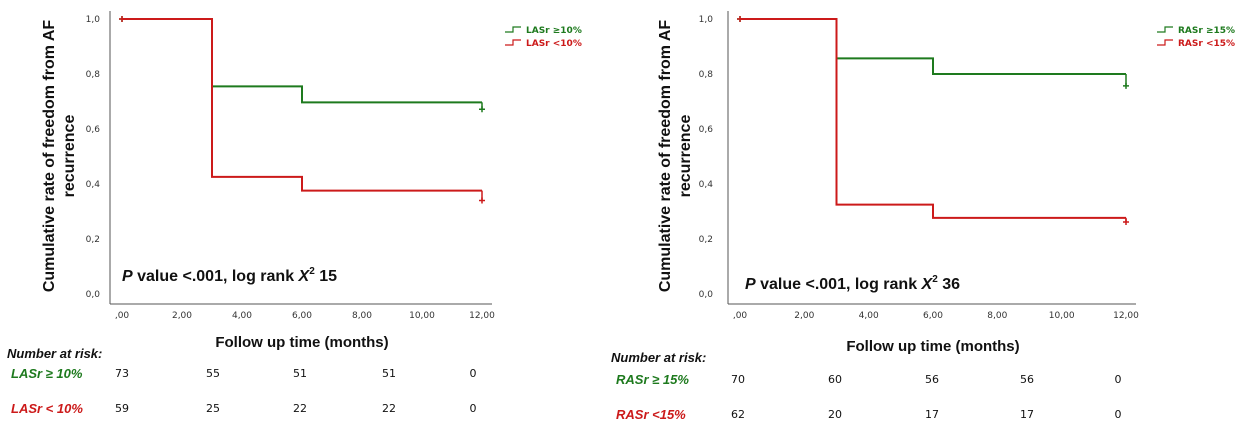  I want to click on risk-count: 20, so click(835, 414).